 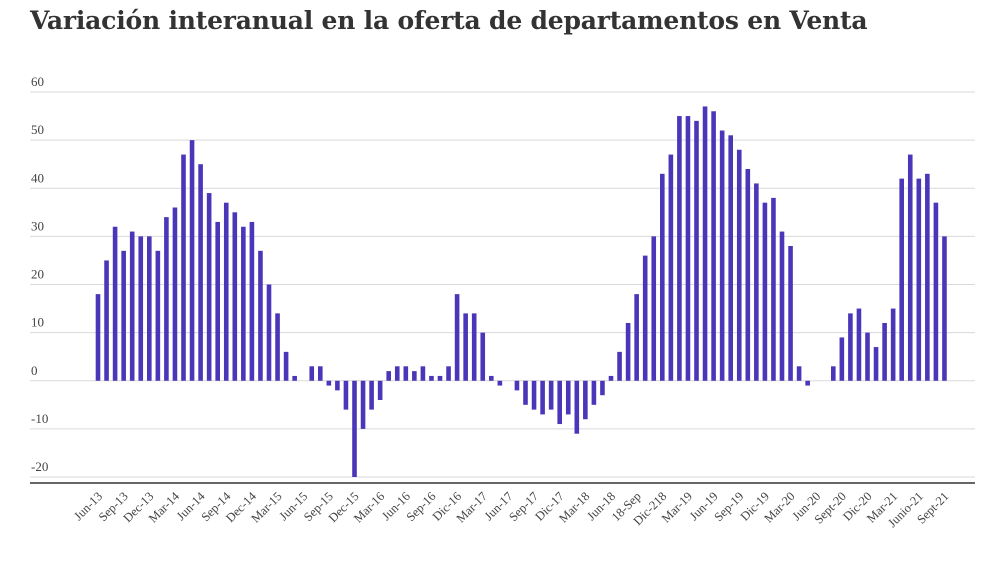 What do you see at coordinates (37, 129) in the screenshot?
I see `y-tick-label: 50` at bounding box center [37, 129].